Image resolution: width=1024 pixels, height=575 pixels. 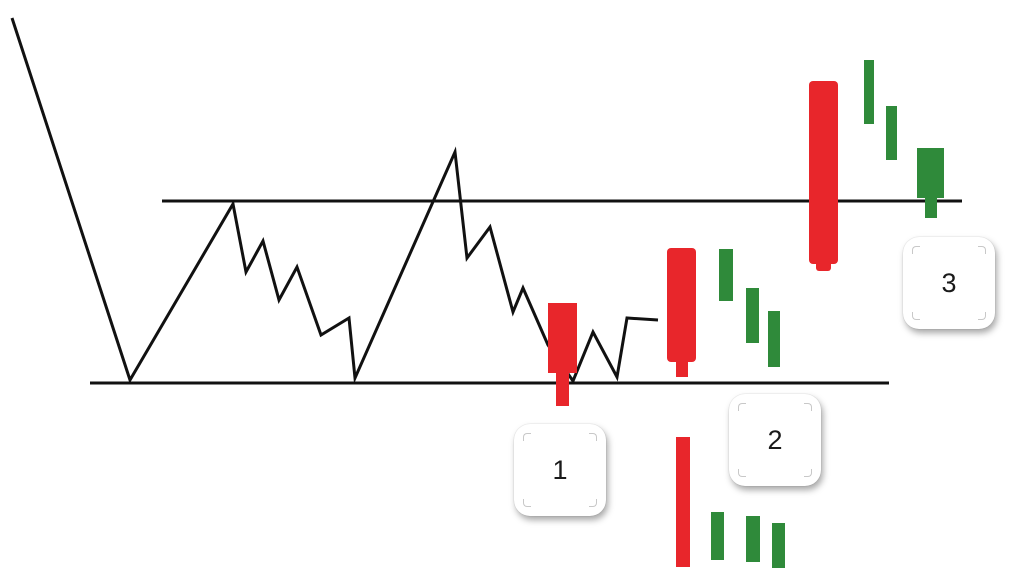 I want to click on step-label-3: 3, so click(x=949, y=282).